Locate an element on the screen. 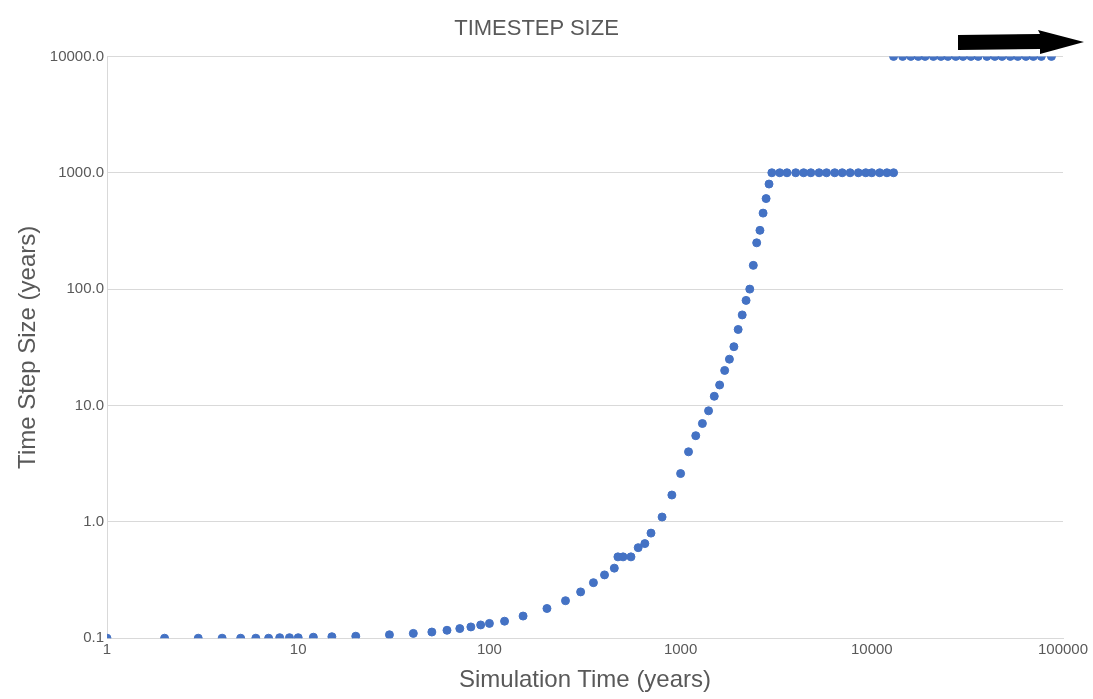  x-tick-label: 1000 is located at coordinates (680, 649).